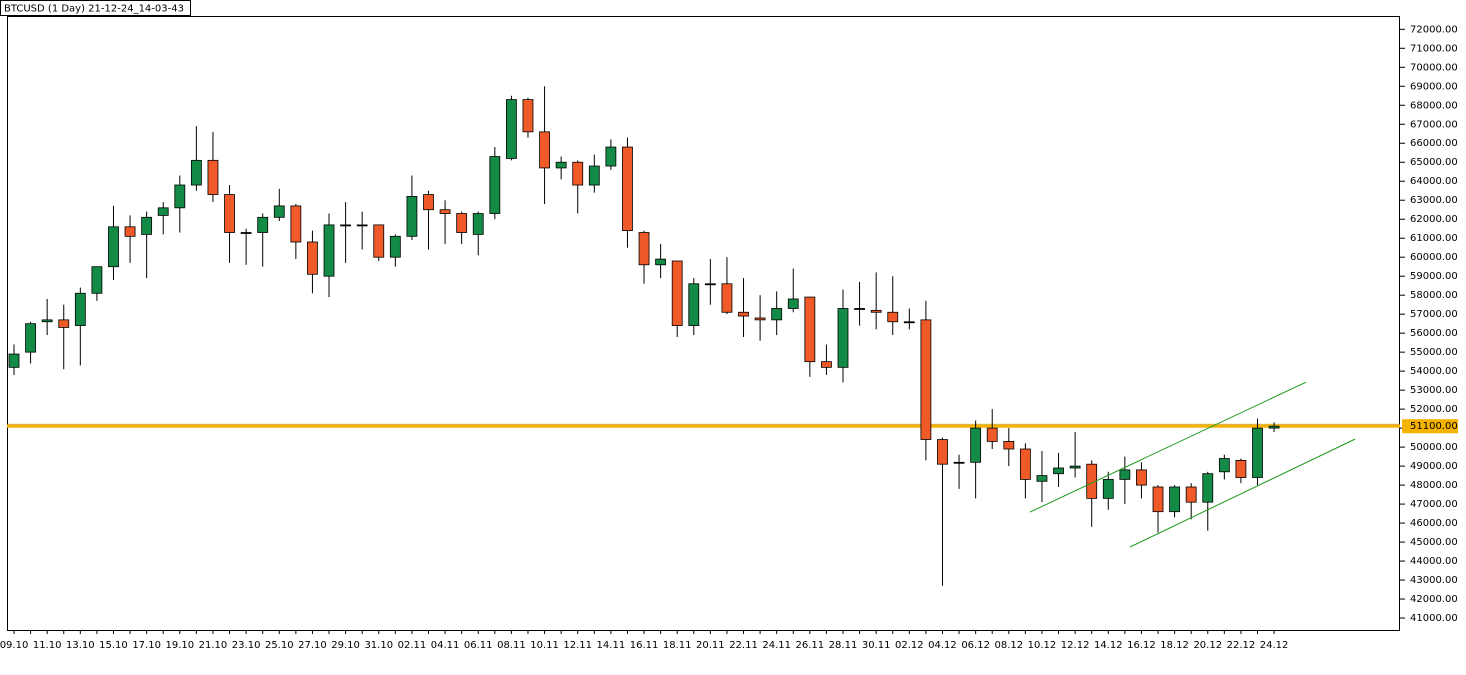  What do you see at coordinates (677, 645) in the screenshot?
I see `x-tick-label: 18.11` at bounding box center [677, 645].